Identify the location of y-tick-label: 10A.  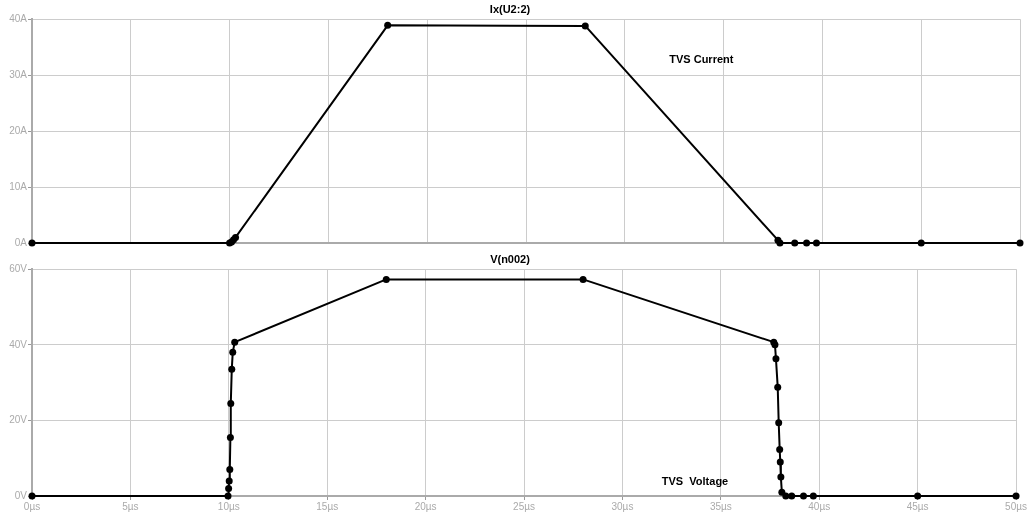
(18, 186).